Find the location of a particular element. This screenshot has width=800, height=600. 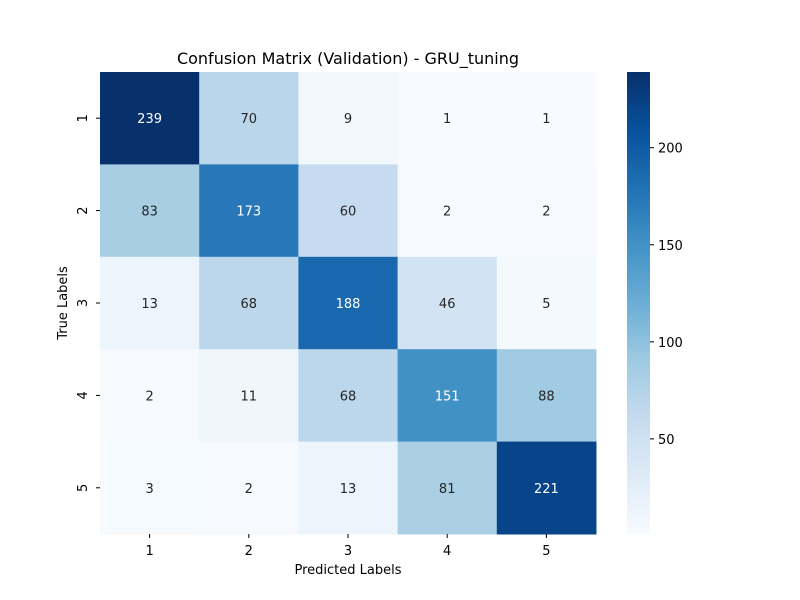

cell-value-label: 9 is located at coordinates (348, 119).